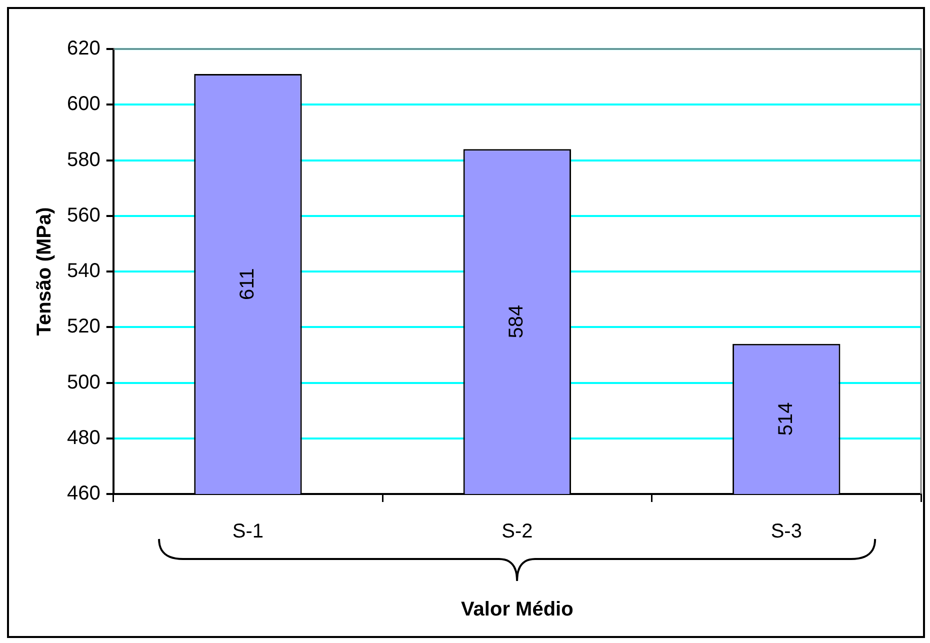 The image size is (930, 643). I want to click on y-tick-label: 480, so click(83, 437).